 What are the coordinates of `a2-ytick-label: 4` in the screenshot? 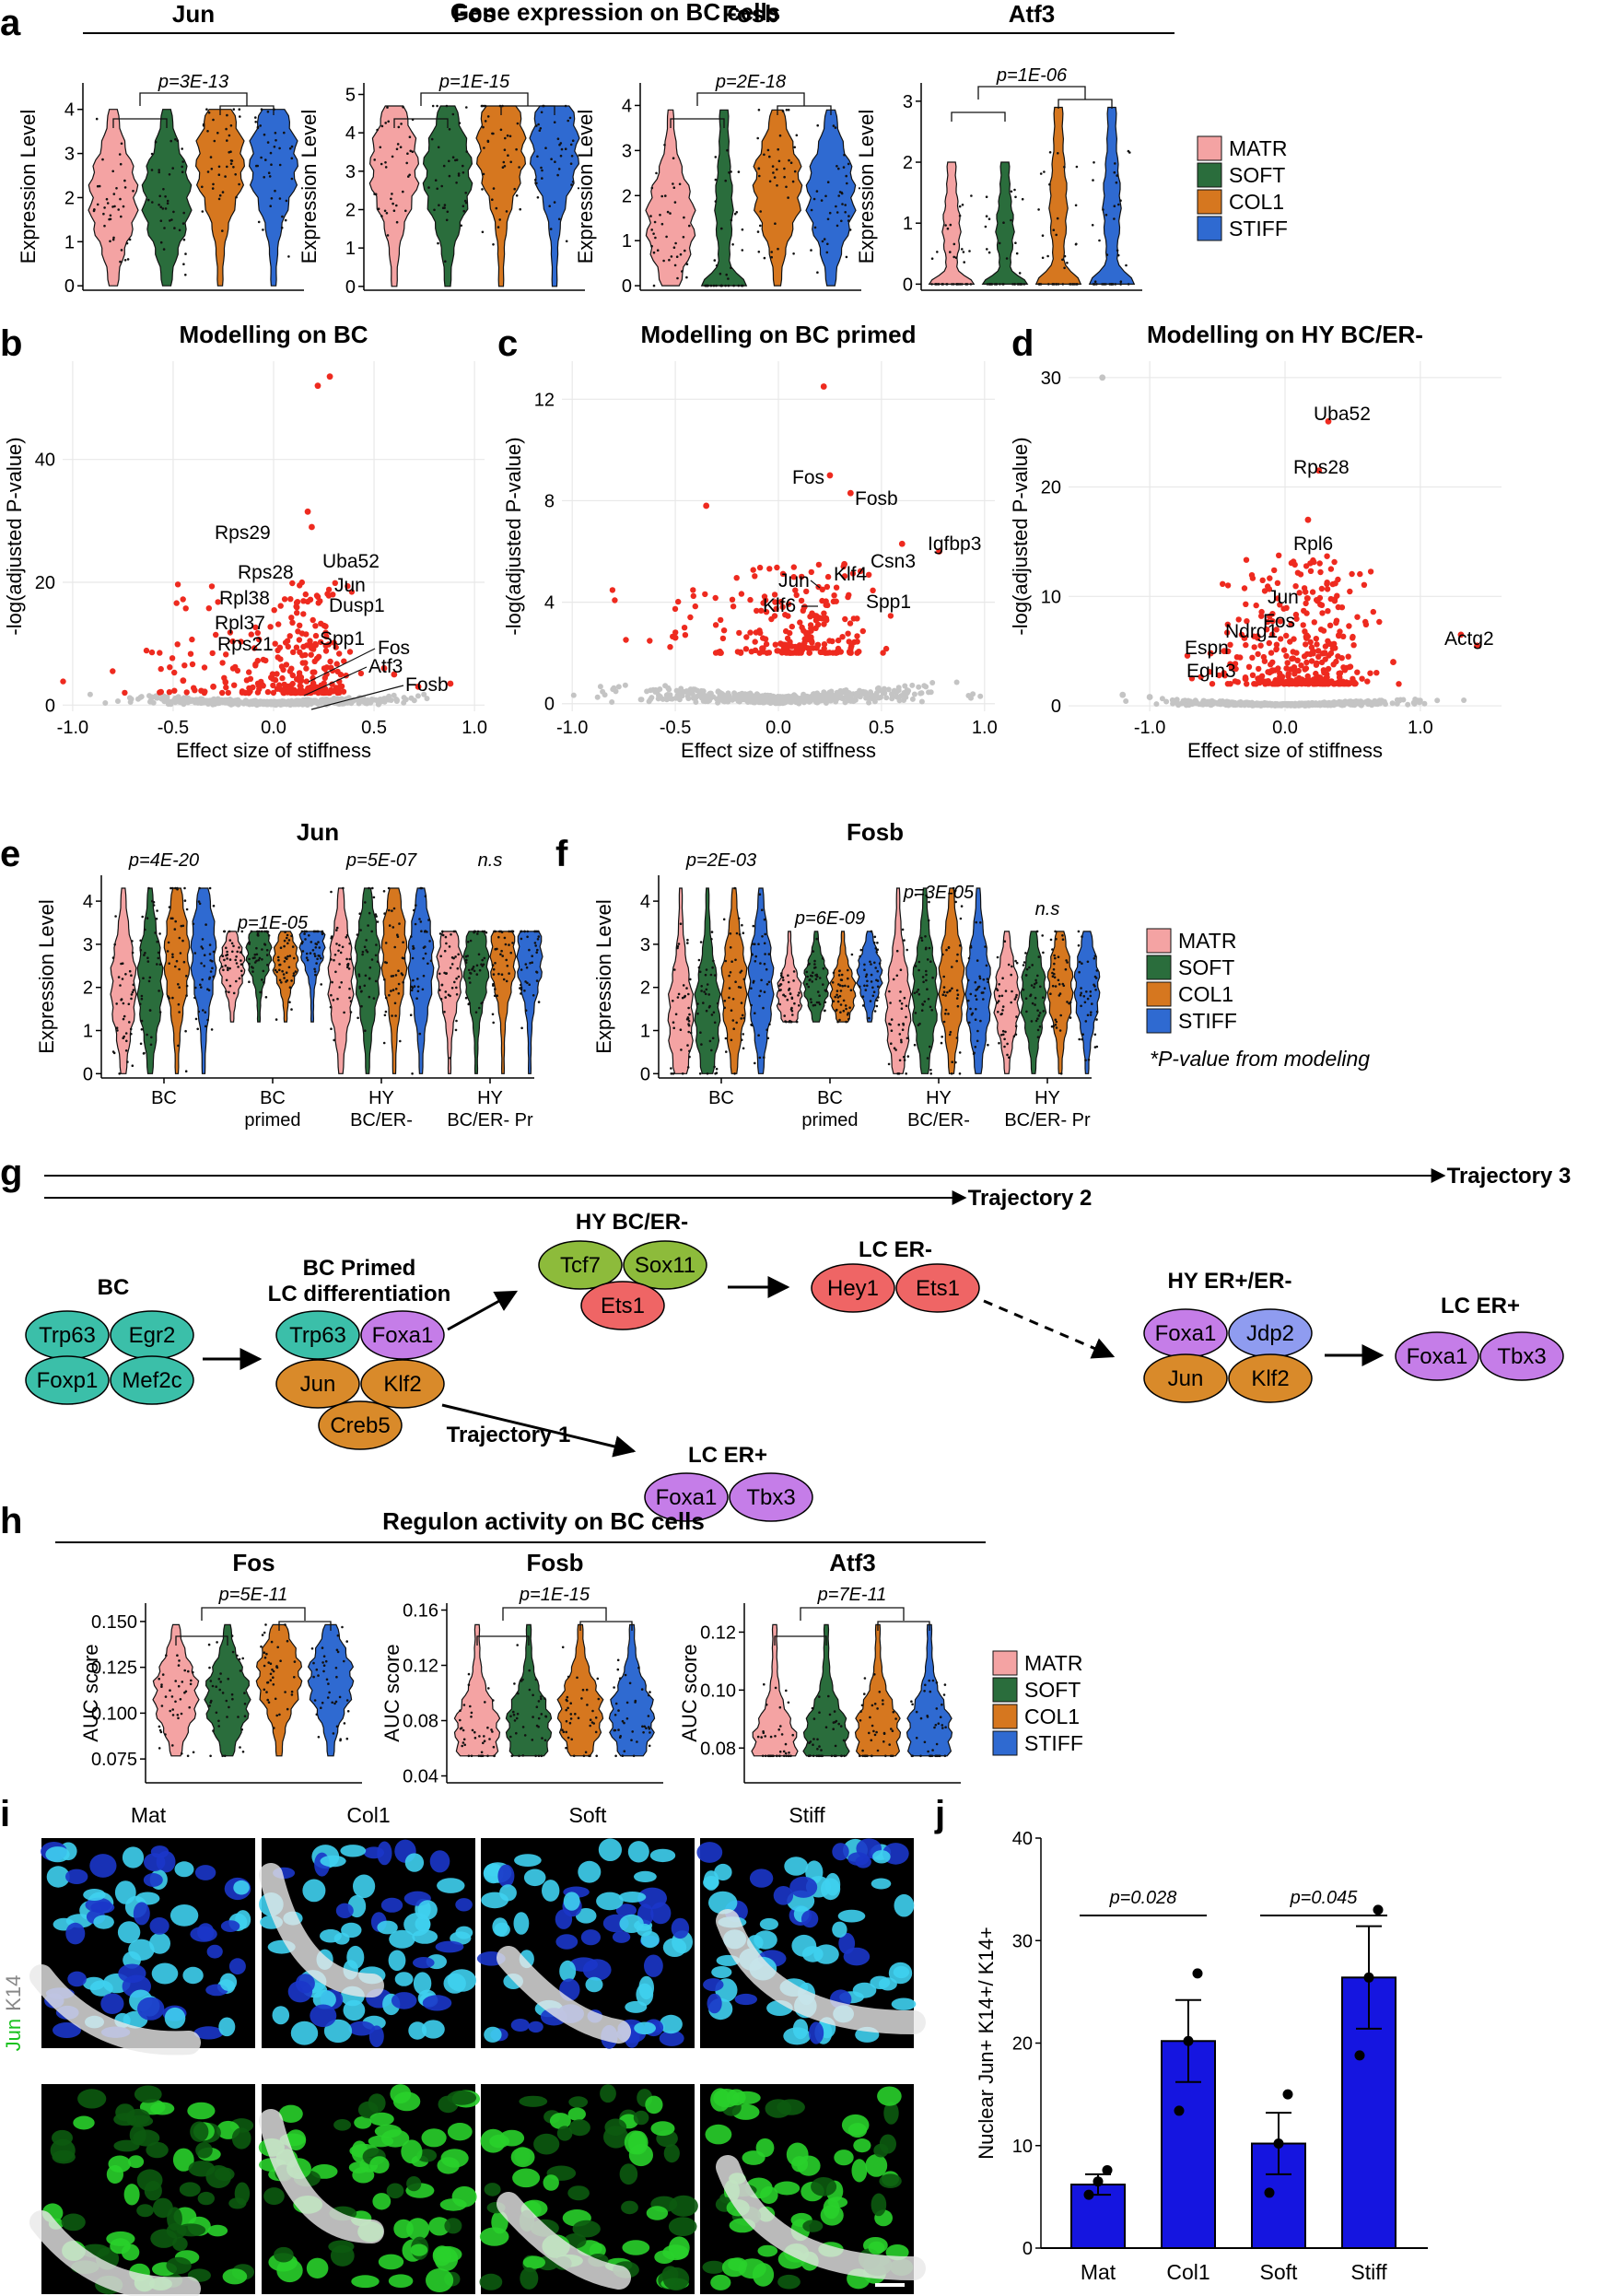 It's located at (627, 106).